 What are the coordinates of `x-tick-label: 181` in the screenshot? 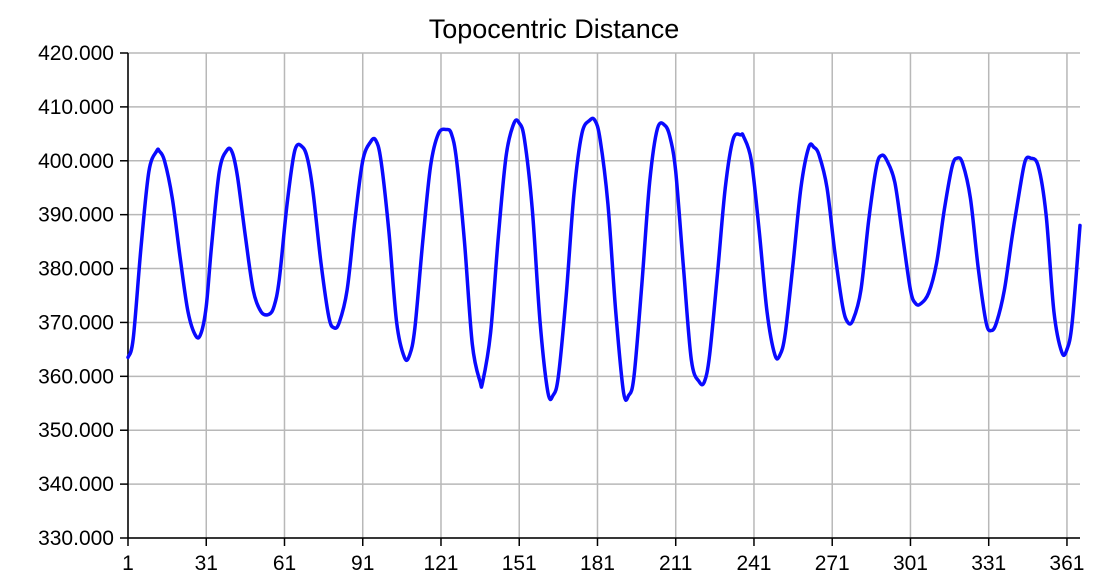 It's located at (597, 563).